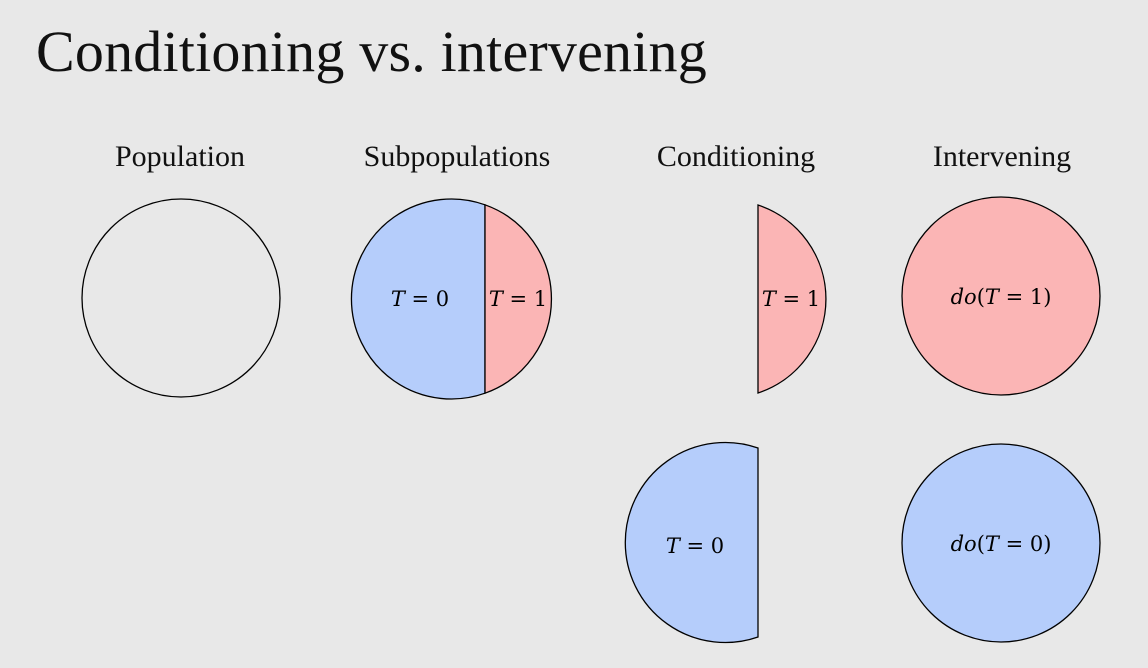 The height and width of the screenshot is (668, 1148). I want to click on conditioning-treated-slice, so click(792, 299).